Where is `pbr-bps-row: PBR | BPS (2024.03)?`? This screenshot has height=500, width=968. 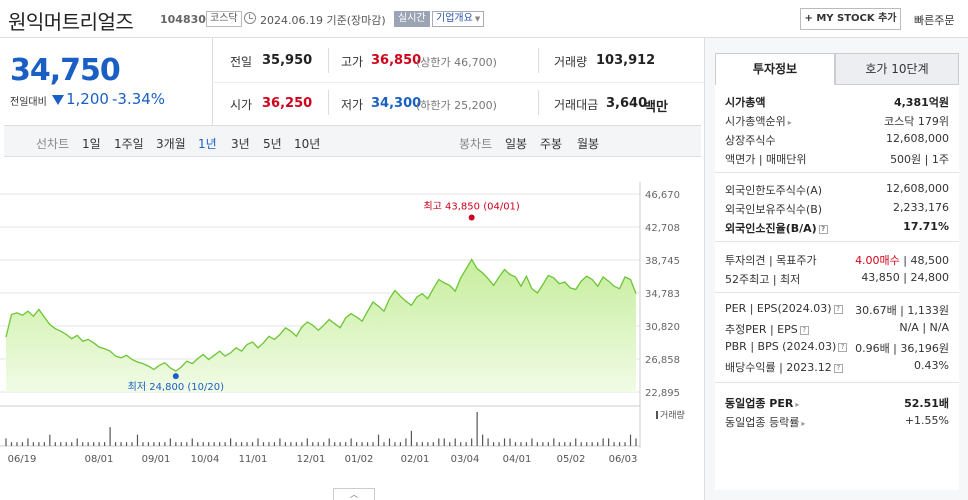
pbr-bps-row: PBR | BPS (2024.03)? is located at coordinates (786, 346).